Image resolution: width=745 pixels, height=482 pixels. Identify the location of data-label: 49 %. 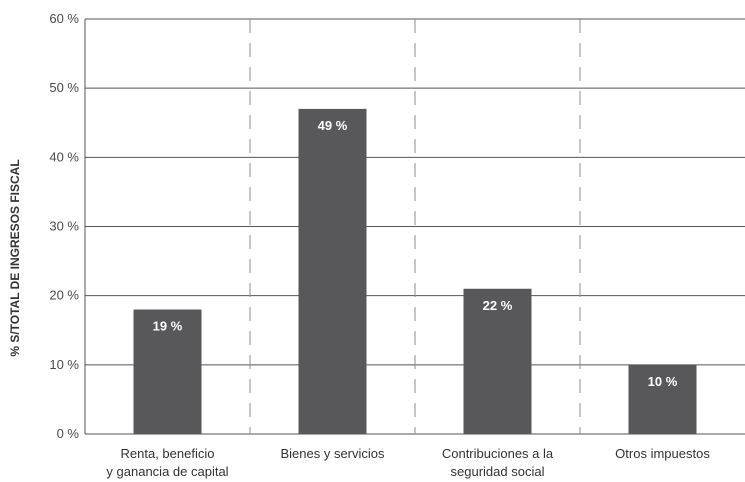
(333, 125).